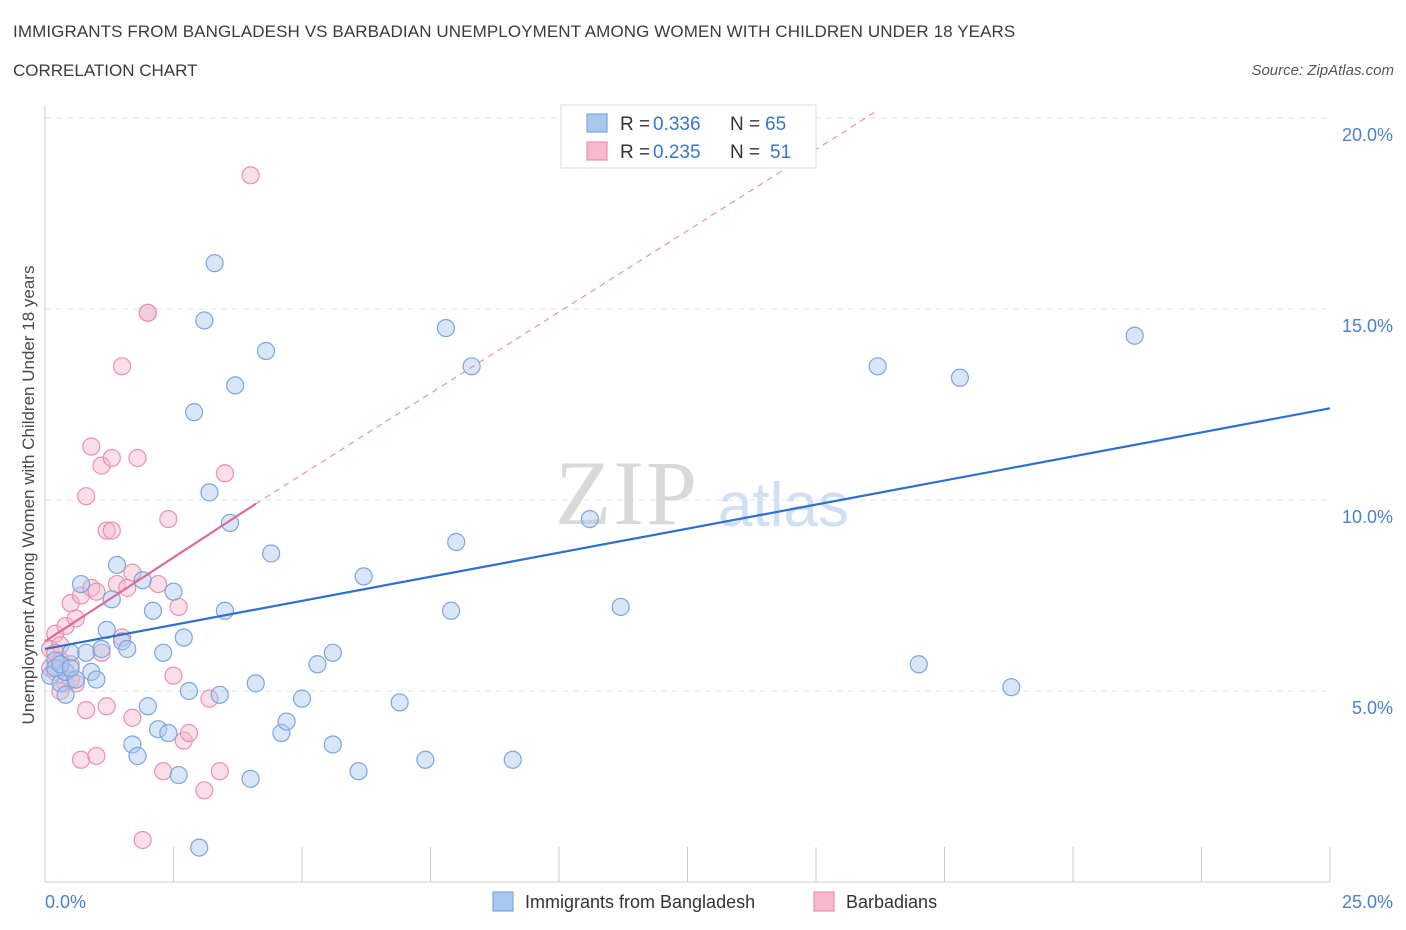  I want to click on y-tick-labels: 20.0% 15.0% 10.0% 5.0%, so click(1367, 421).